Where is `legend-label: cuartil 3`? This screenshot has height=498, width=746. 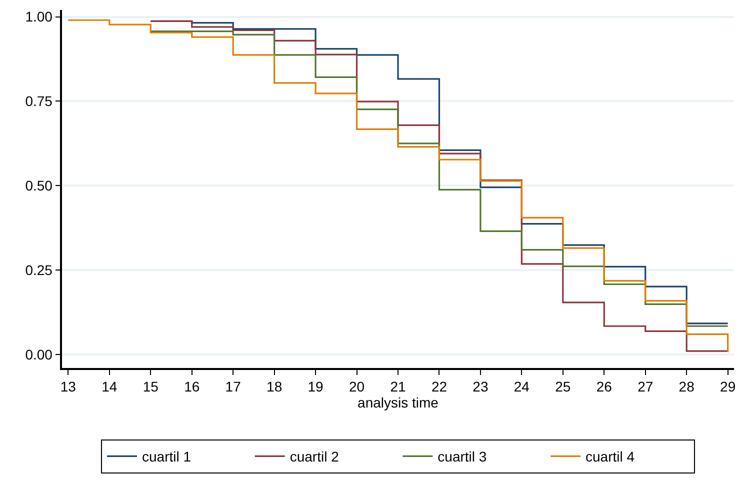
legend-label: cuartil 3 is located at coordinates (462, 456).